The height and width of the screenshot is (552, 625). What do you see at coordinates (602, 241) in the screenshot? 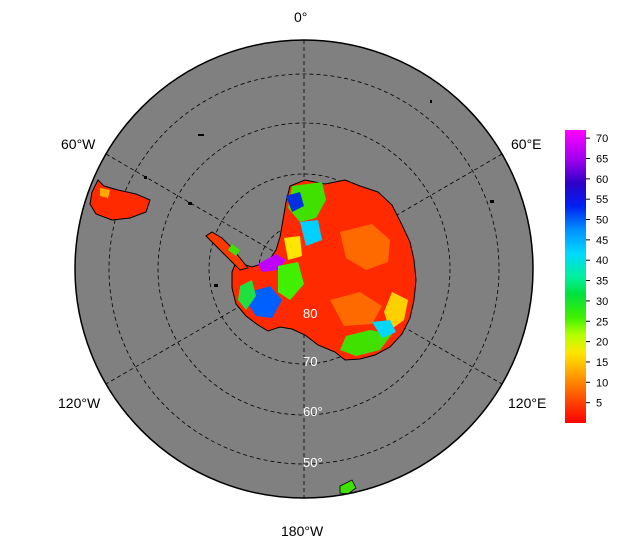
I see `colorbar-tick-label: 45` at bounding box center [602, 241].